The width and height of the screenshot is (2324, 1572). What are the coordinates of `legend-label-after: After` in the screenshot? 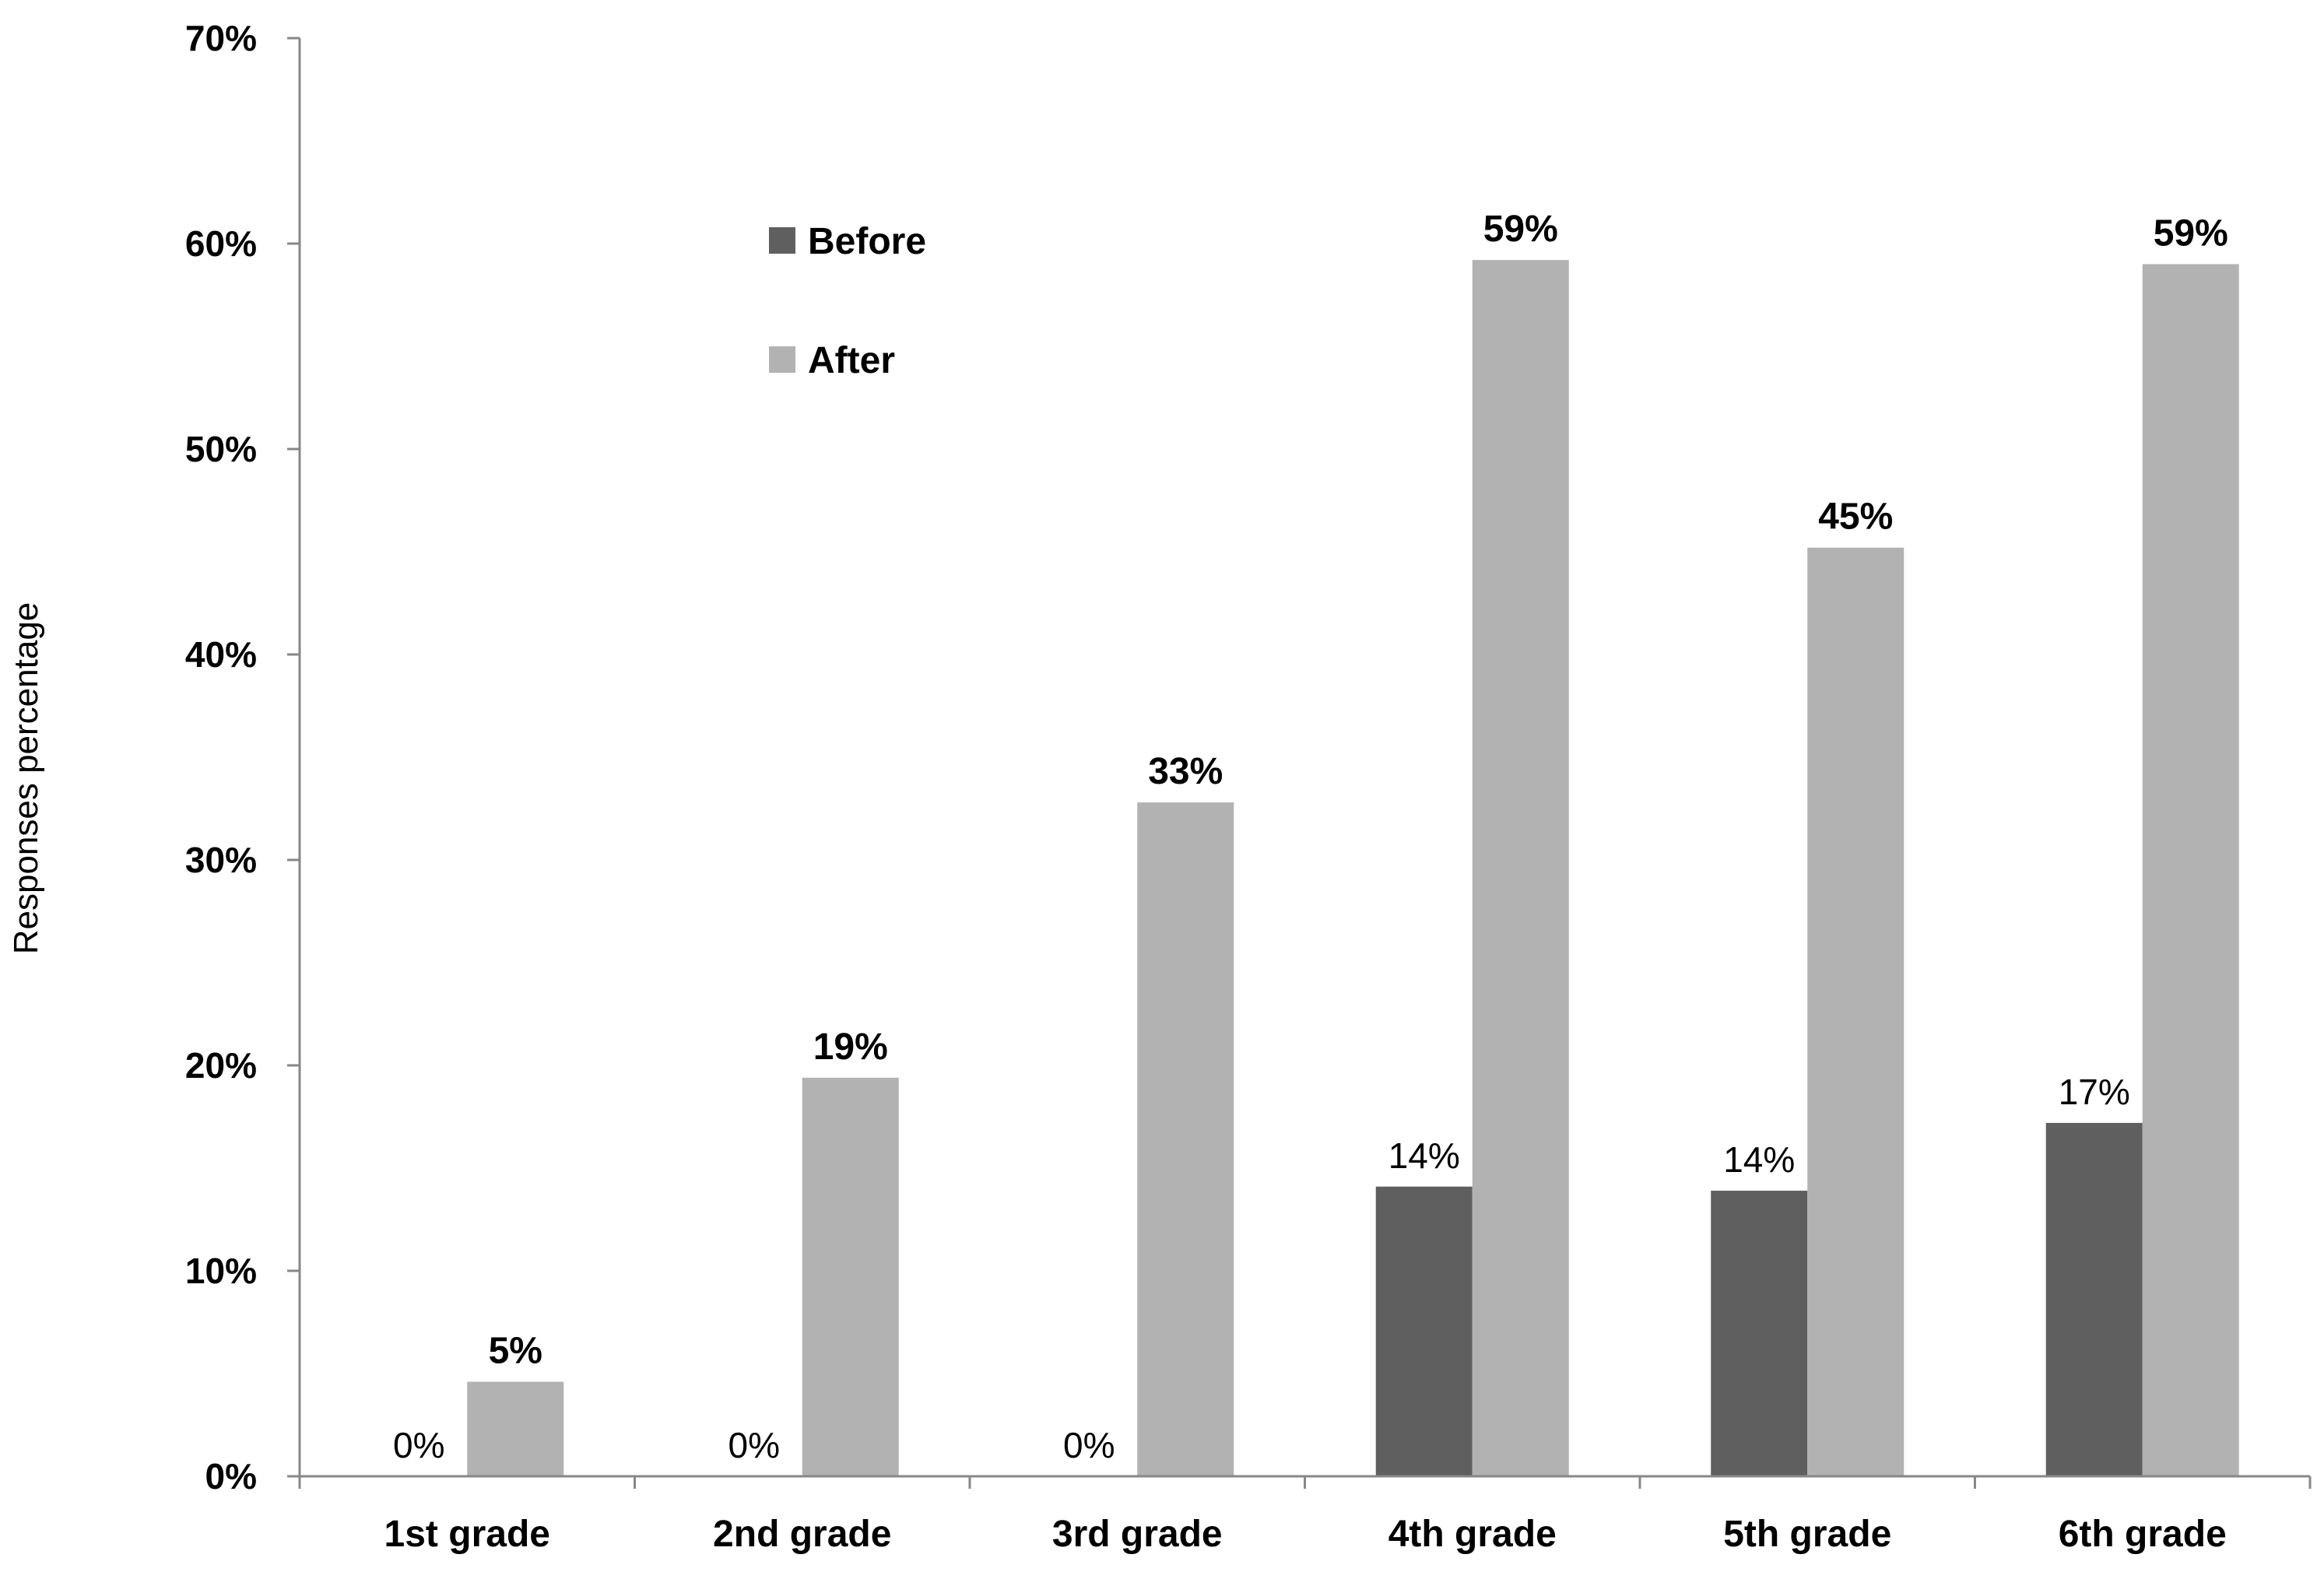 It's located at (851, 361).